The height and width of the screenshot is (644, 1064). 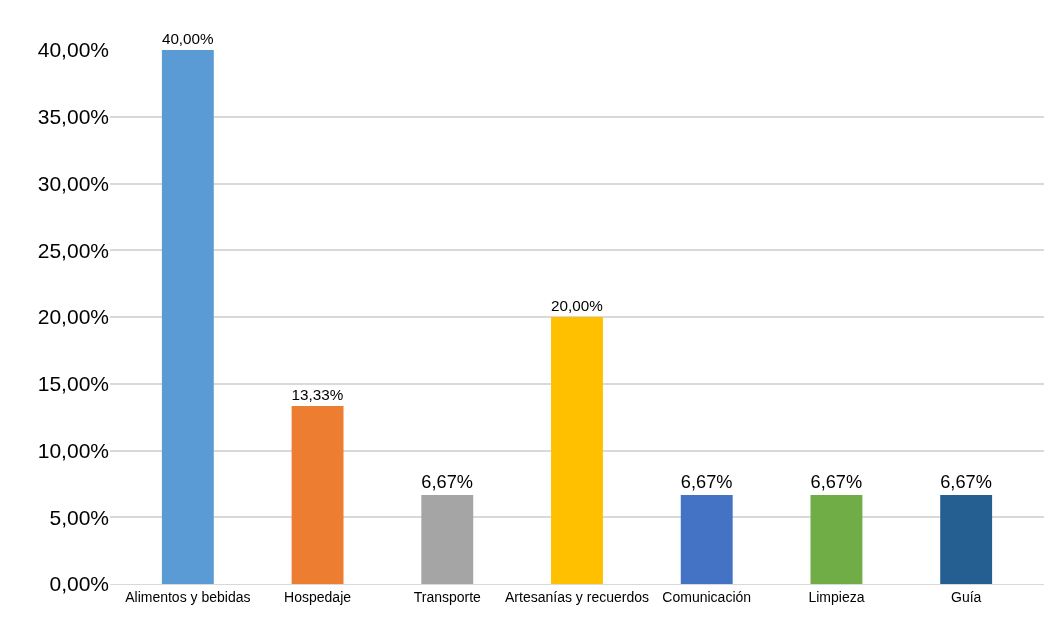 What do you see at coordinates (318, 596) in the screenshot?
I see `x-tick-label: Hospedaje` at bounding box center [318, 596].